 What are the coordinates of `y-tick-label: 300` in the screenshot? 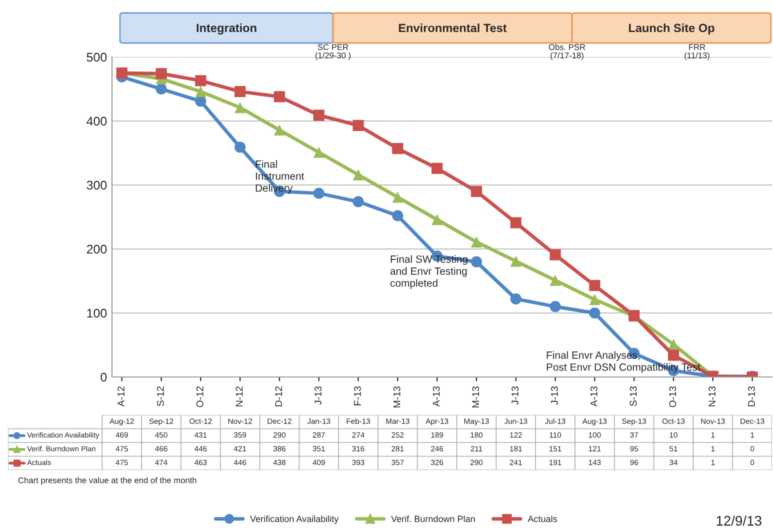 It's located at (96, 185).